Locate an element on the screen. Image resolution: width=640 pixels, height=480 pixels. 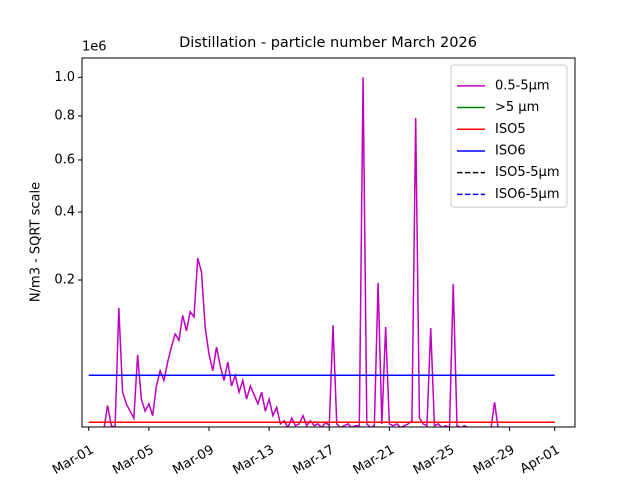
legend-label: ISO6 is located at coordinates (510, 150).